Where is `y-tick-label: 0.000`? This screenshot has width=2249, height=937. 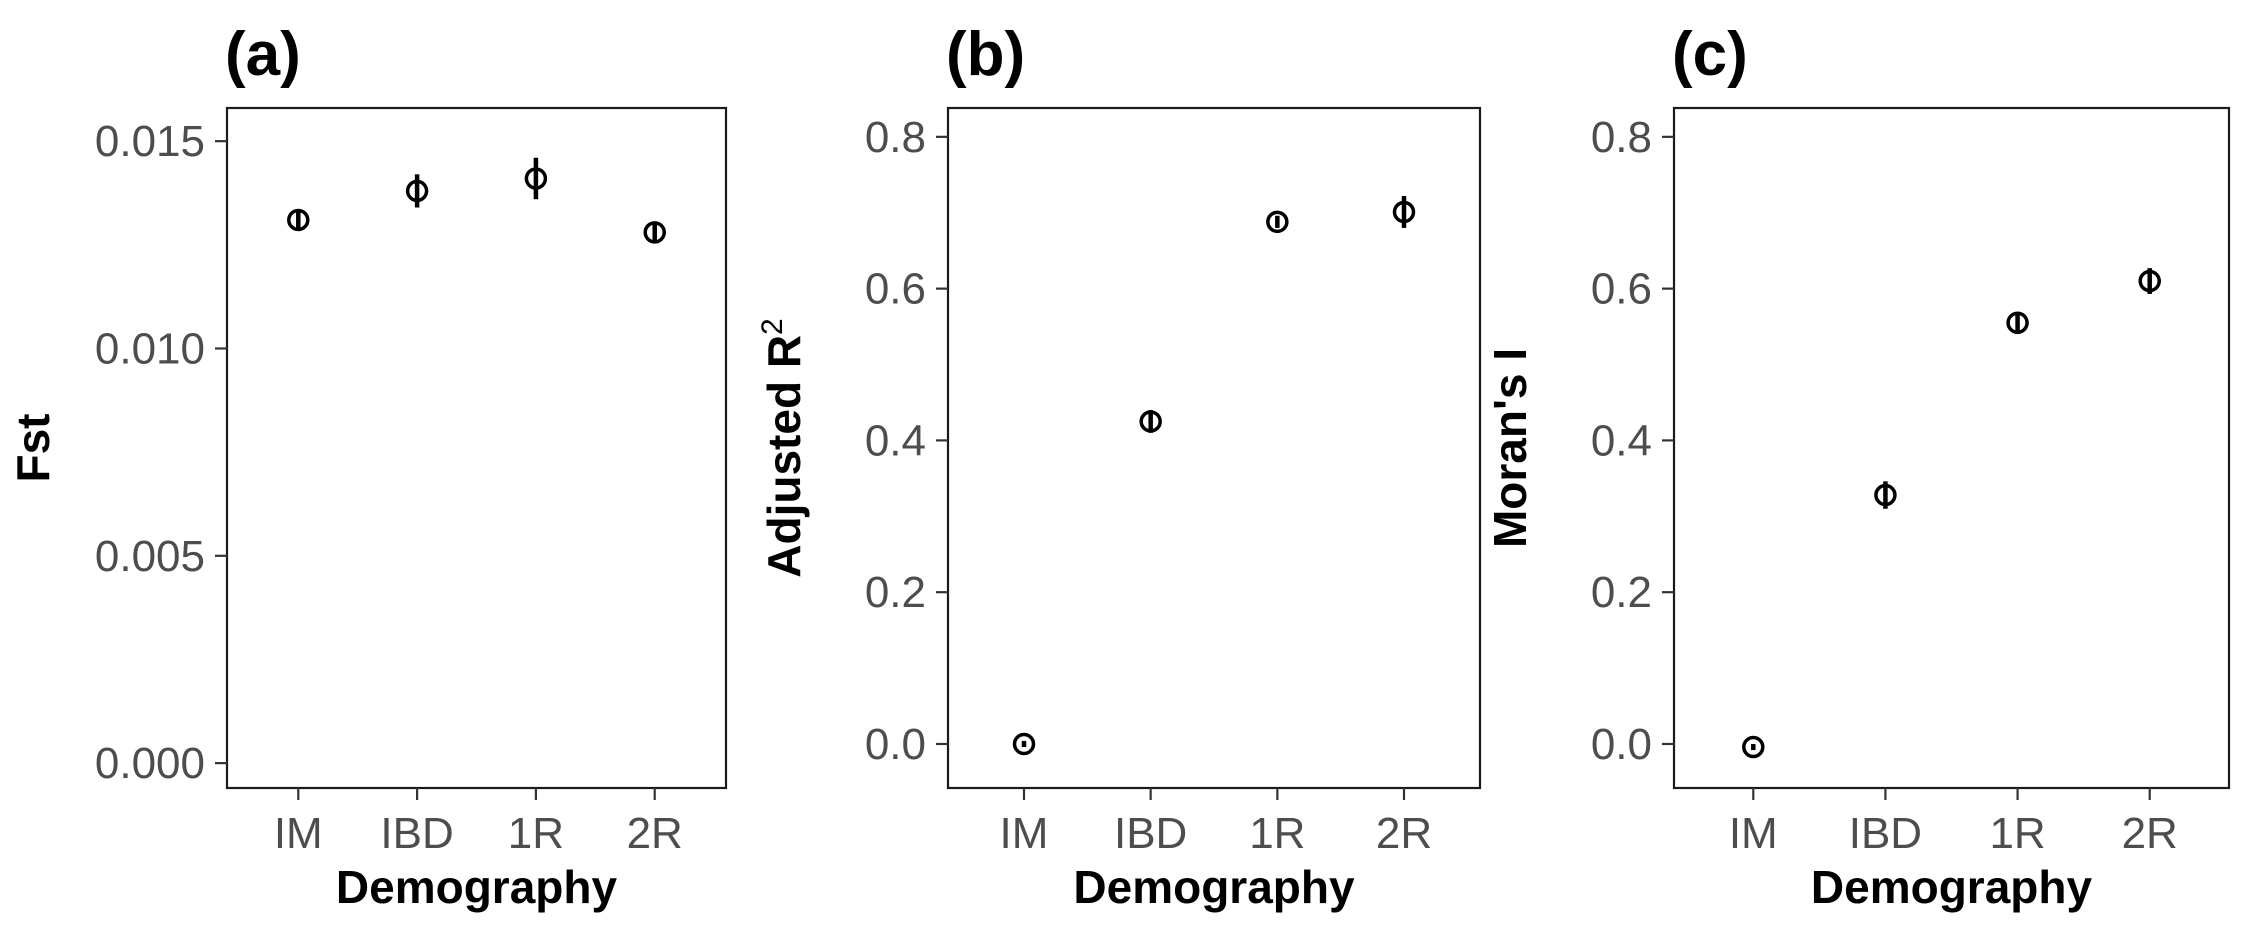 y-tick-label: 0.000 is located at coordinates (150, 763).